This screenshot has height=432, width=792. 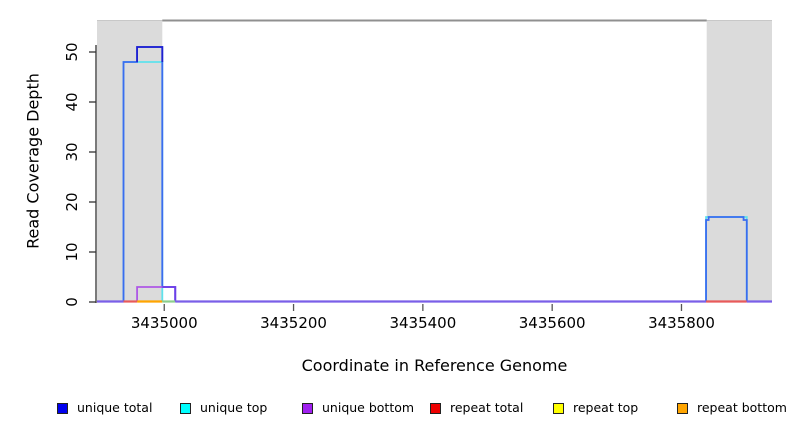 I want to click on series-unique-total-dark, so click(x=150, y=54).